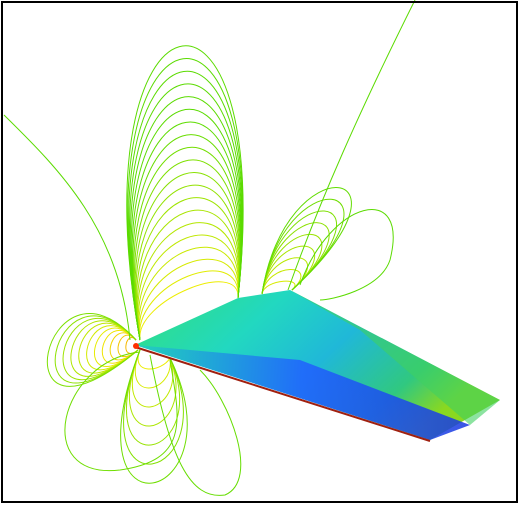 The image size is (520, 505). What do you see at coordinates (395, 357) in the screenshot?
I see `wing-trailing-edge` at bounding box center [395, 357].